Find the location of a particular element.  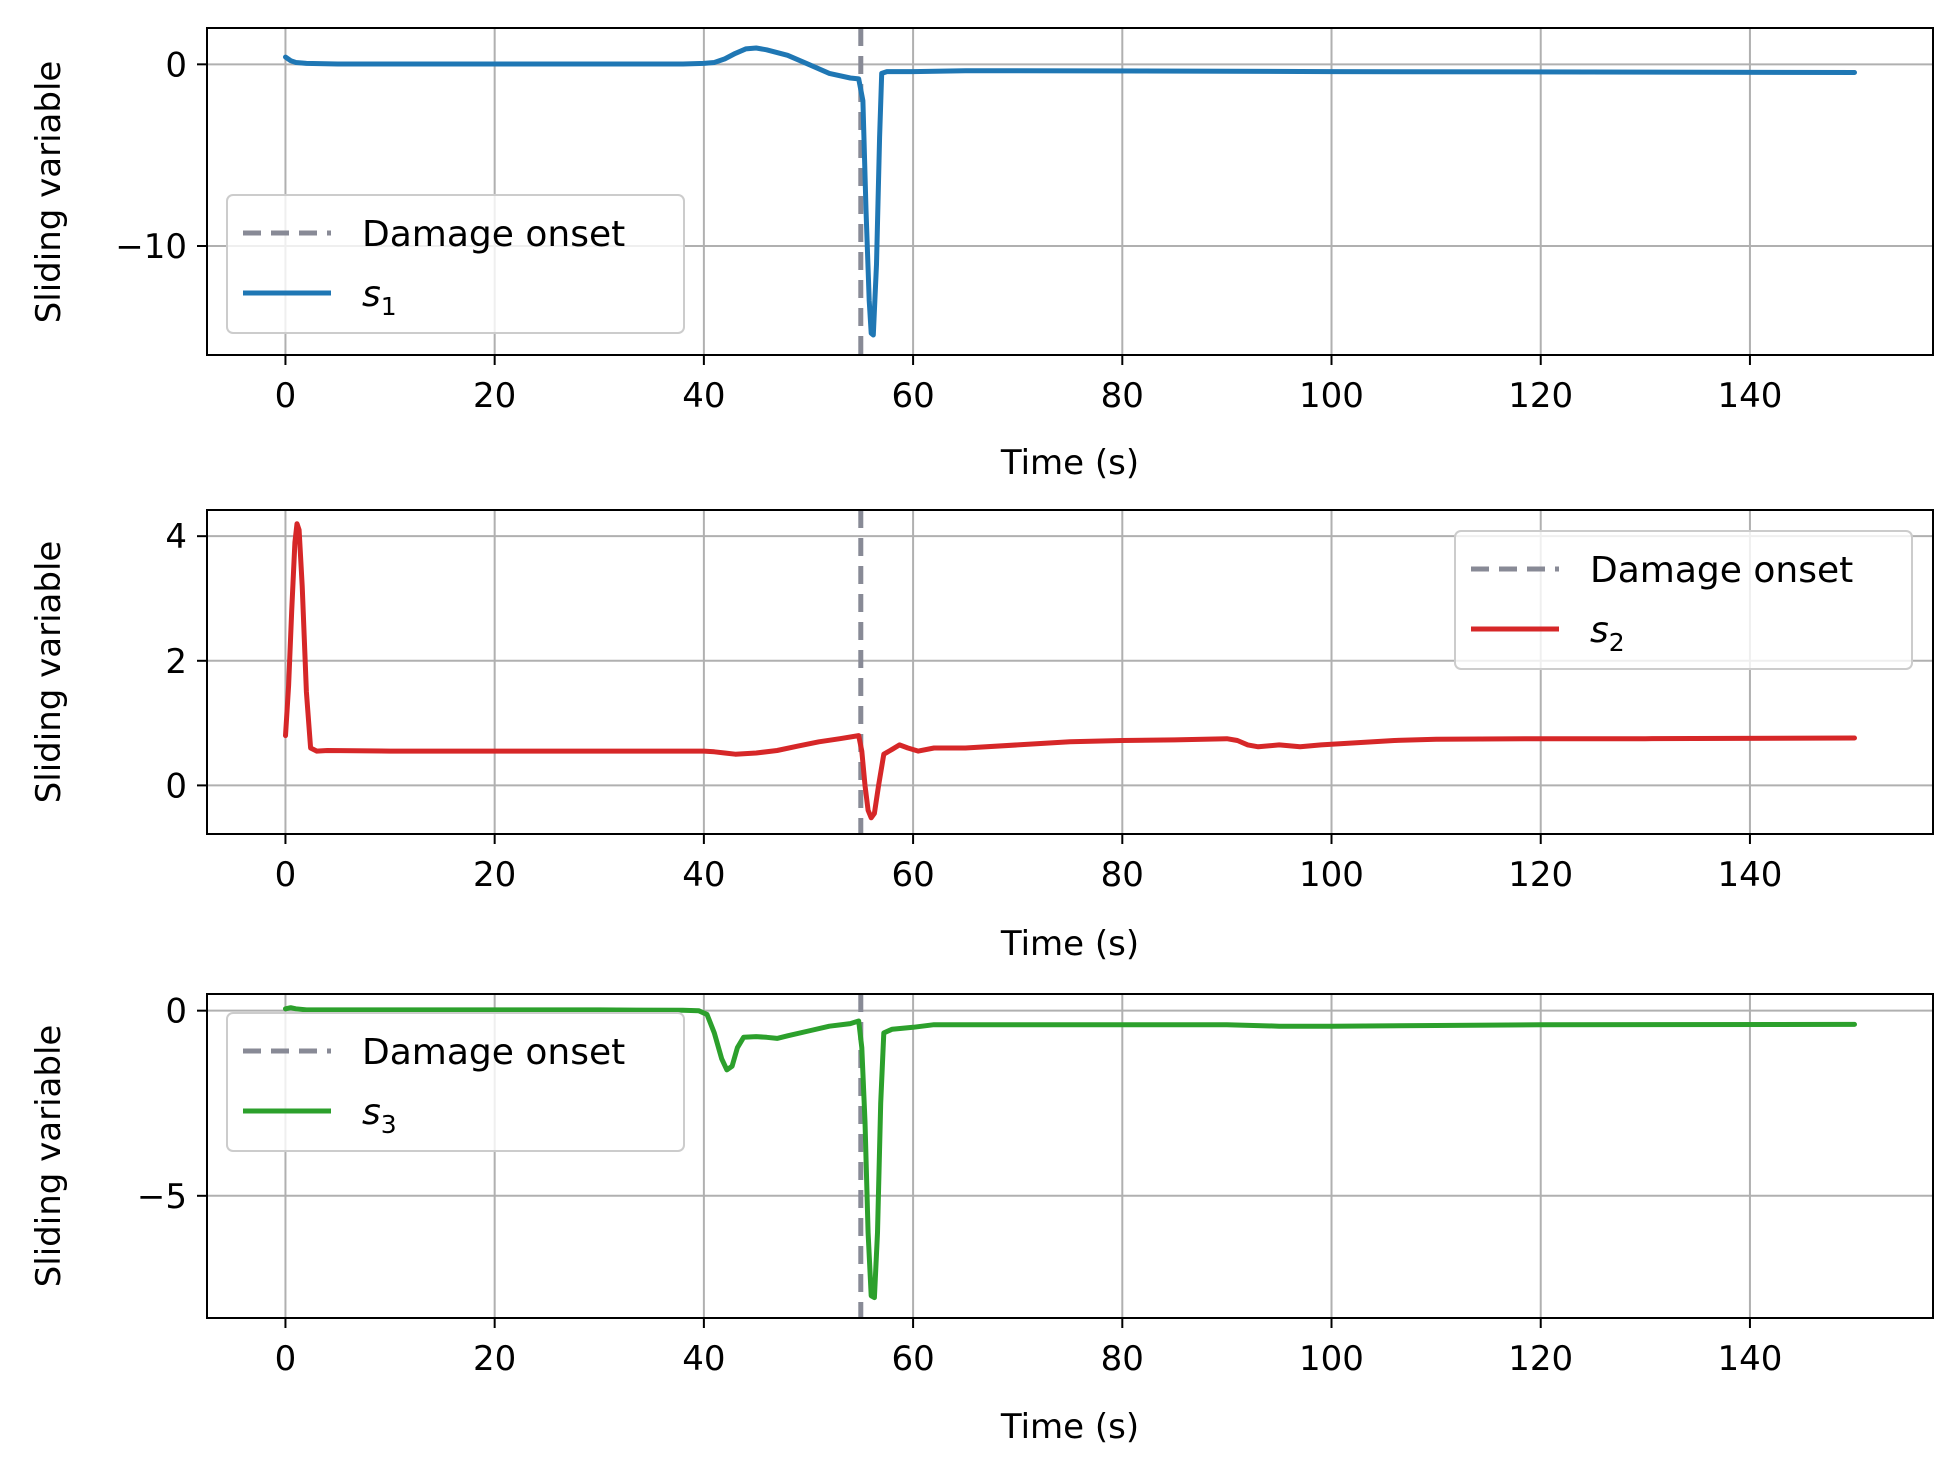

legend-s2-subscript: 2 is located at coordinates (1617, 642).